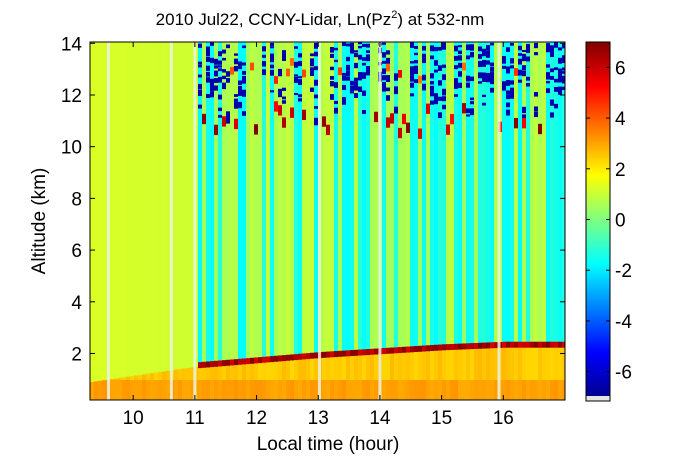  What do you see at coordinates (598, 221) in the screenshot?
I see `colorbar-frame` at bounding box center [598, 221].